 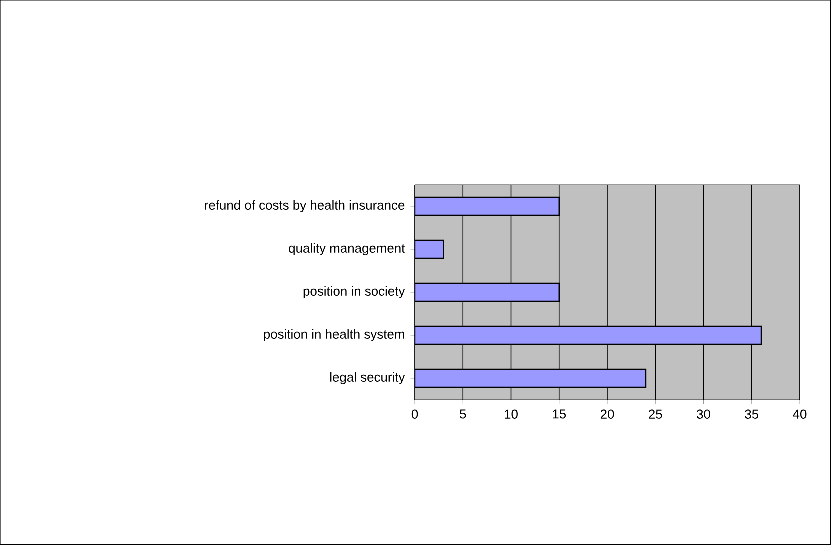 I want to click on x-tick-label: 0, so click(x=415, y=414).